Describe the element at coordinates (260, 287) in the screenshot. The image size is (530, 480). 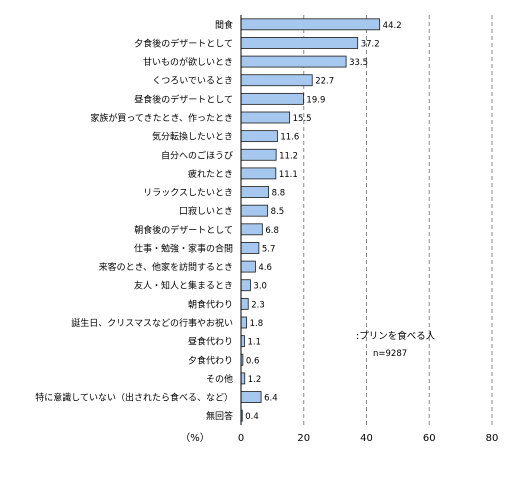
I see `data-label: 3.0` at that location.